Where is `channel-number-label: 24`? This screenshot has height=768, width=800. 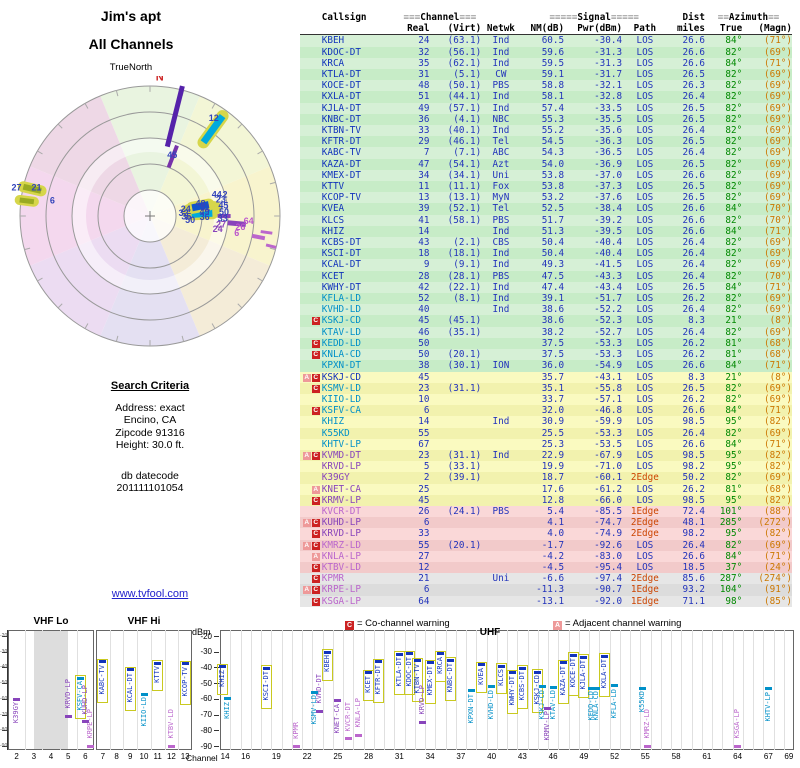 channel-number-label: 24 is located at coordinates (218, 229).